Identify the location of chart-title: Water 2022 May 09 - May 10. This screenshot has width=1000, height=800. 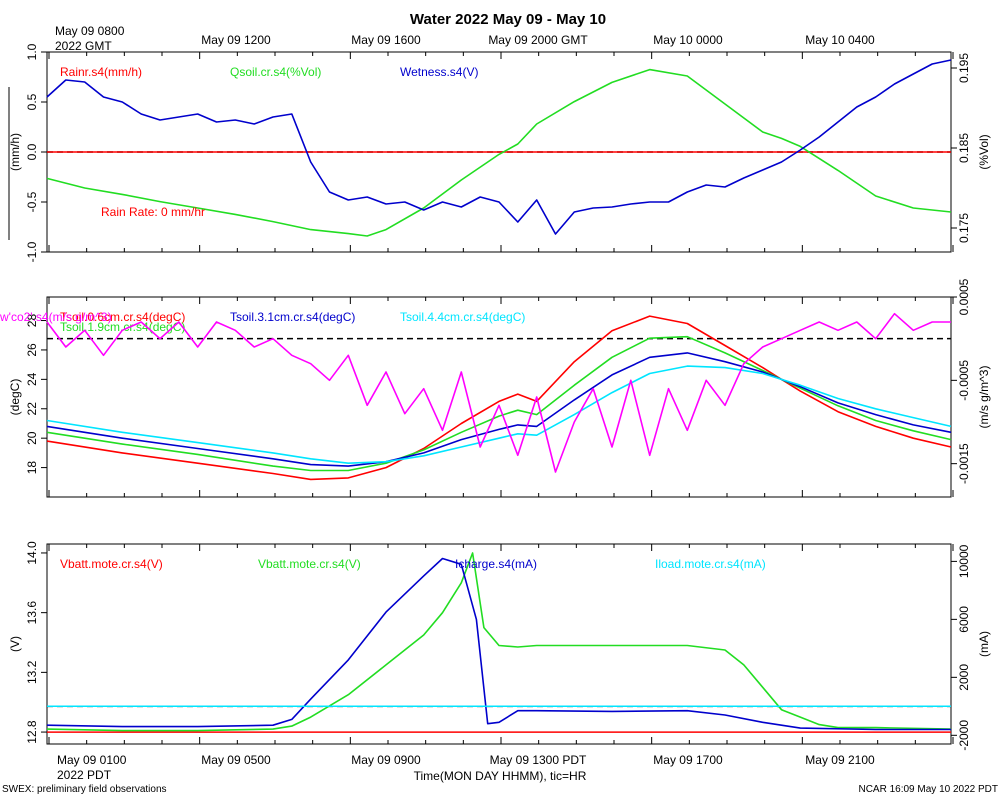
(508, 19).